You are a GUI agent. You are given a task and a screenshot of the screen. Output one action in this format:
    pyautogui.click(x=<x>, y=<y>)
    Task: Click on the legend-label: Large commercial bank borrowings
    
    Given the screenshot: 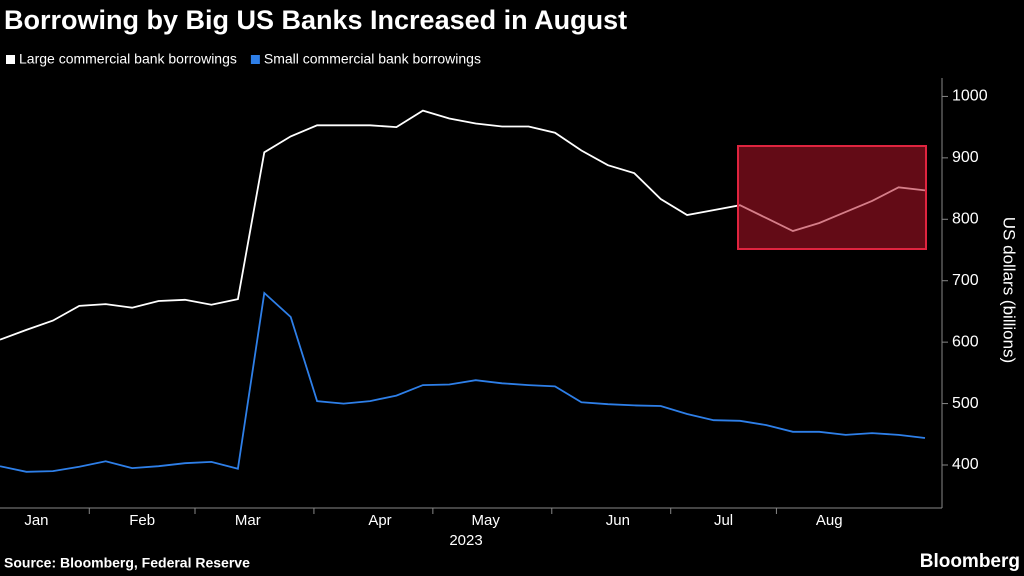 What is the action you would take?
    pyautogui.click(x=128, y=59)
    